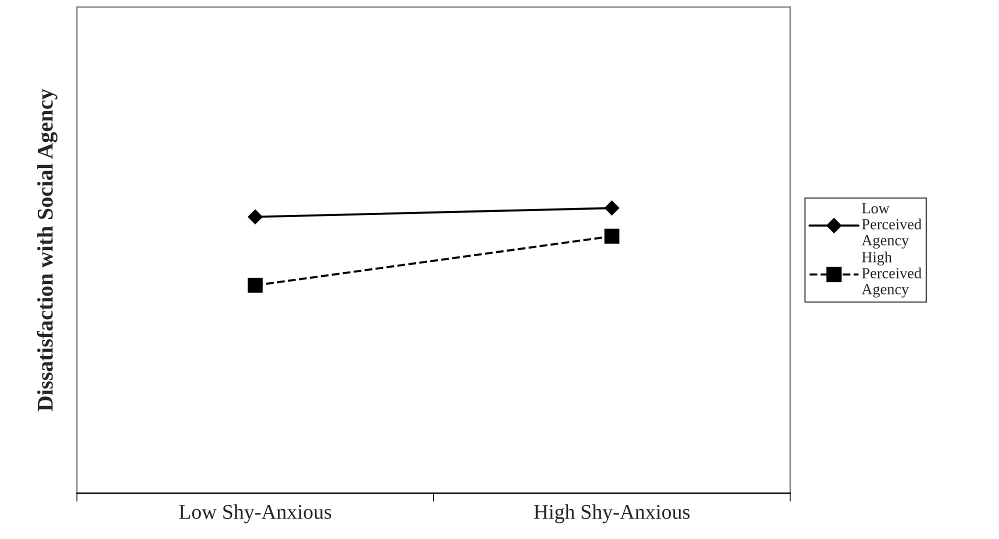  Describe the element at coordinates (47, 250) in the screenshot. I see `y-axis-title: Dissatisfaction with Social Agency` at that location.